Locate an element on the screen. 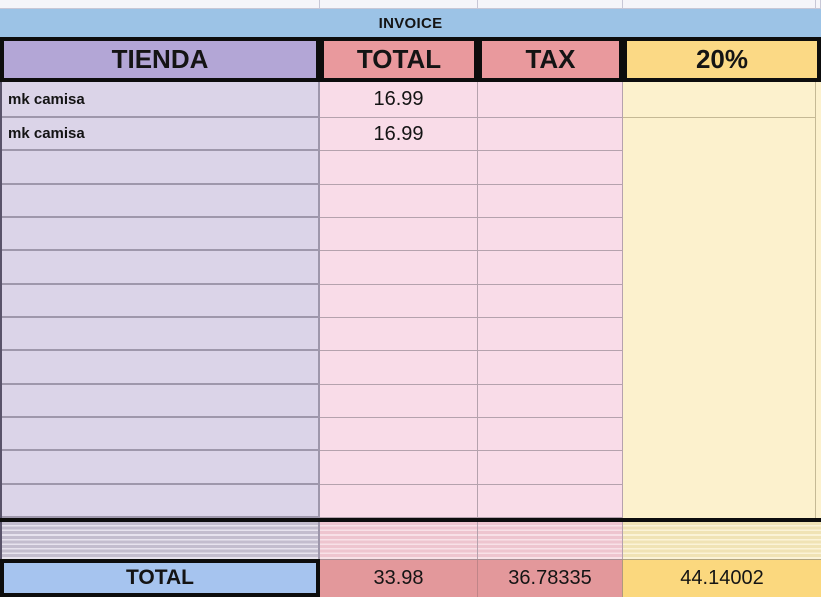 This screenshot has height=597, width=821. column-header-row: TIENDA TOTAL TAX 20% is located at coordinates (410, 59).